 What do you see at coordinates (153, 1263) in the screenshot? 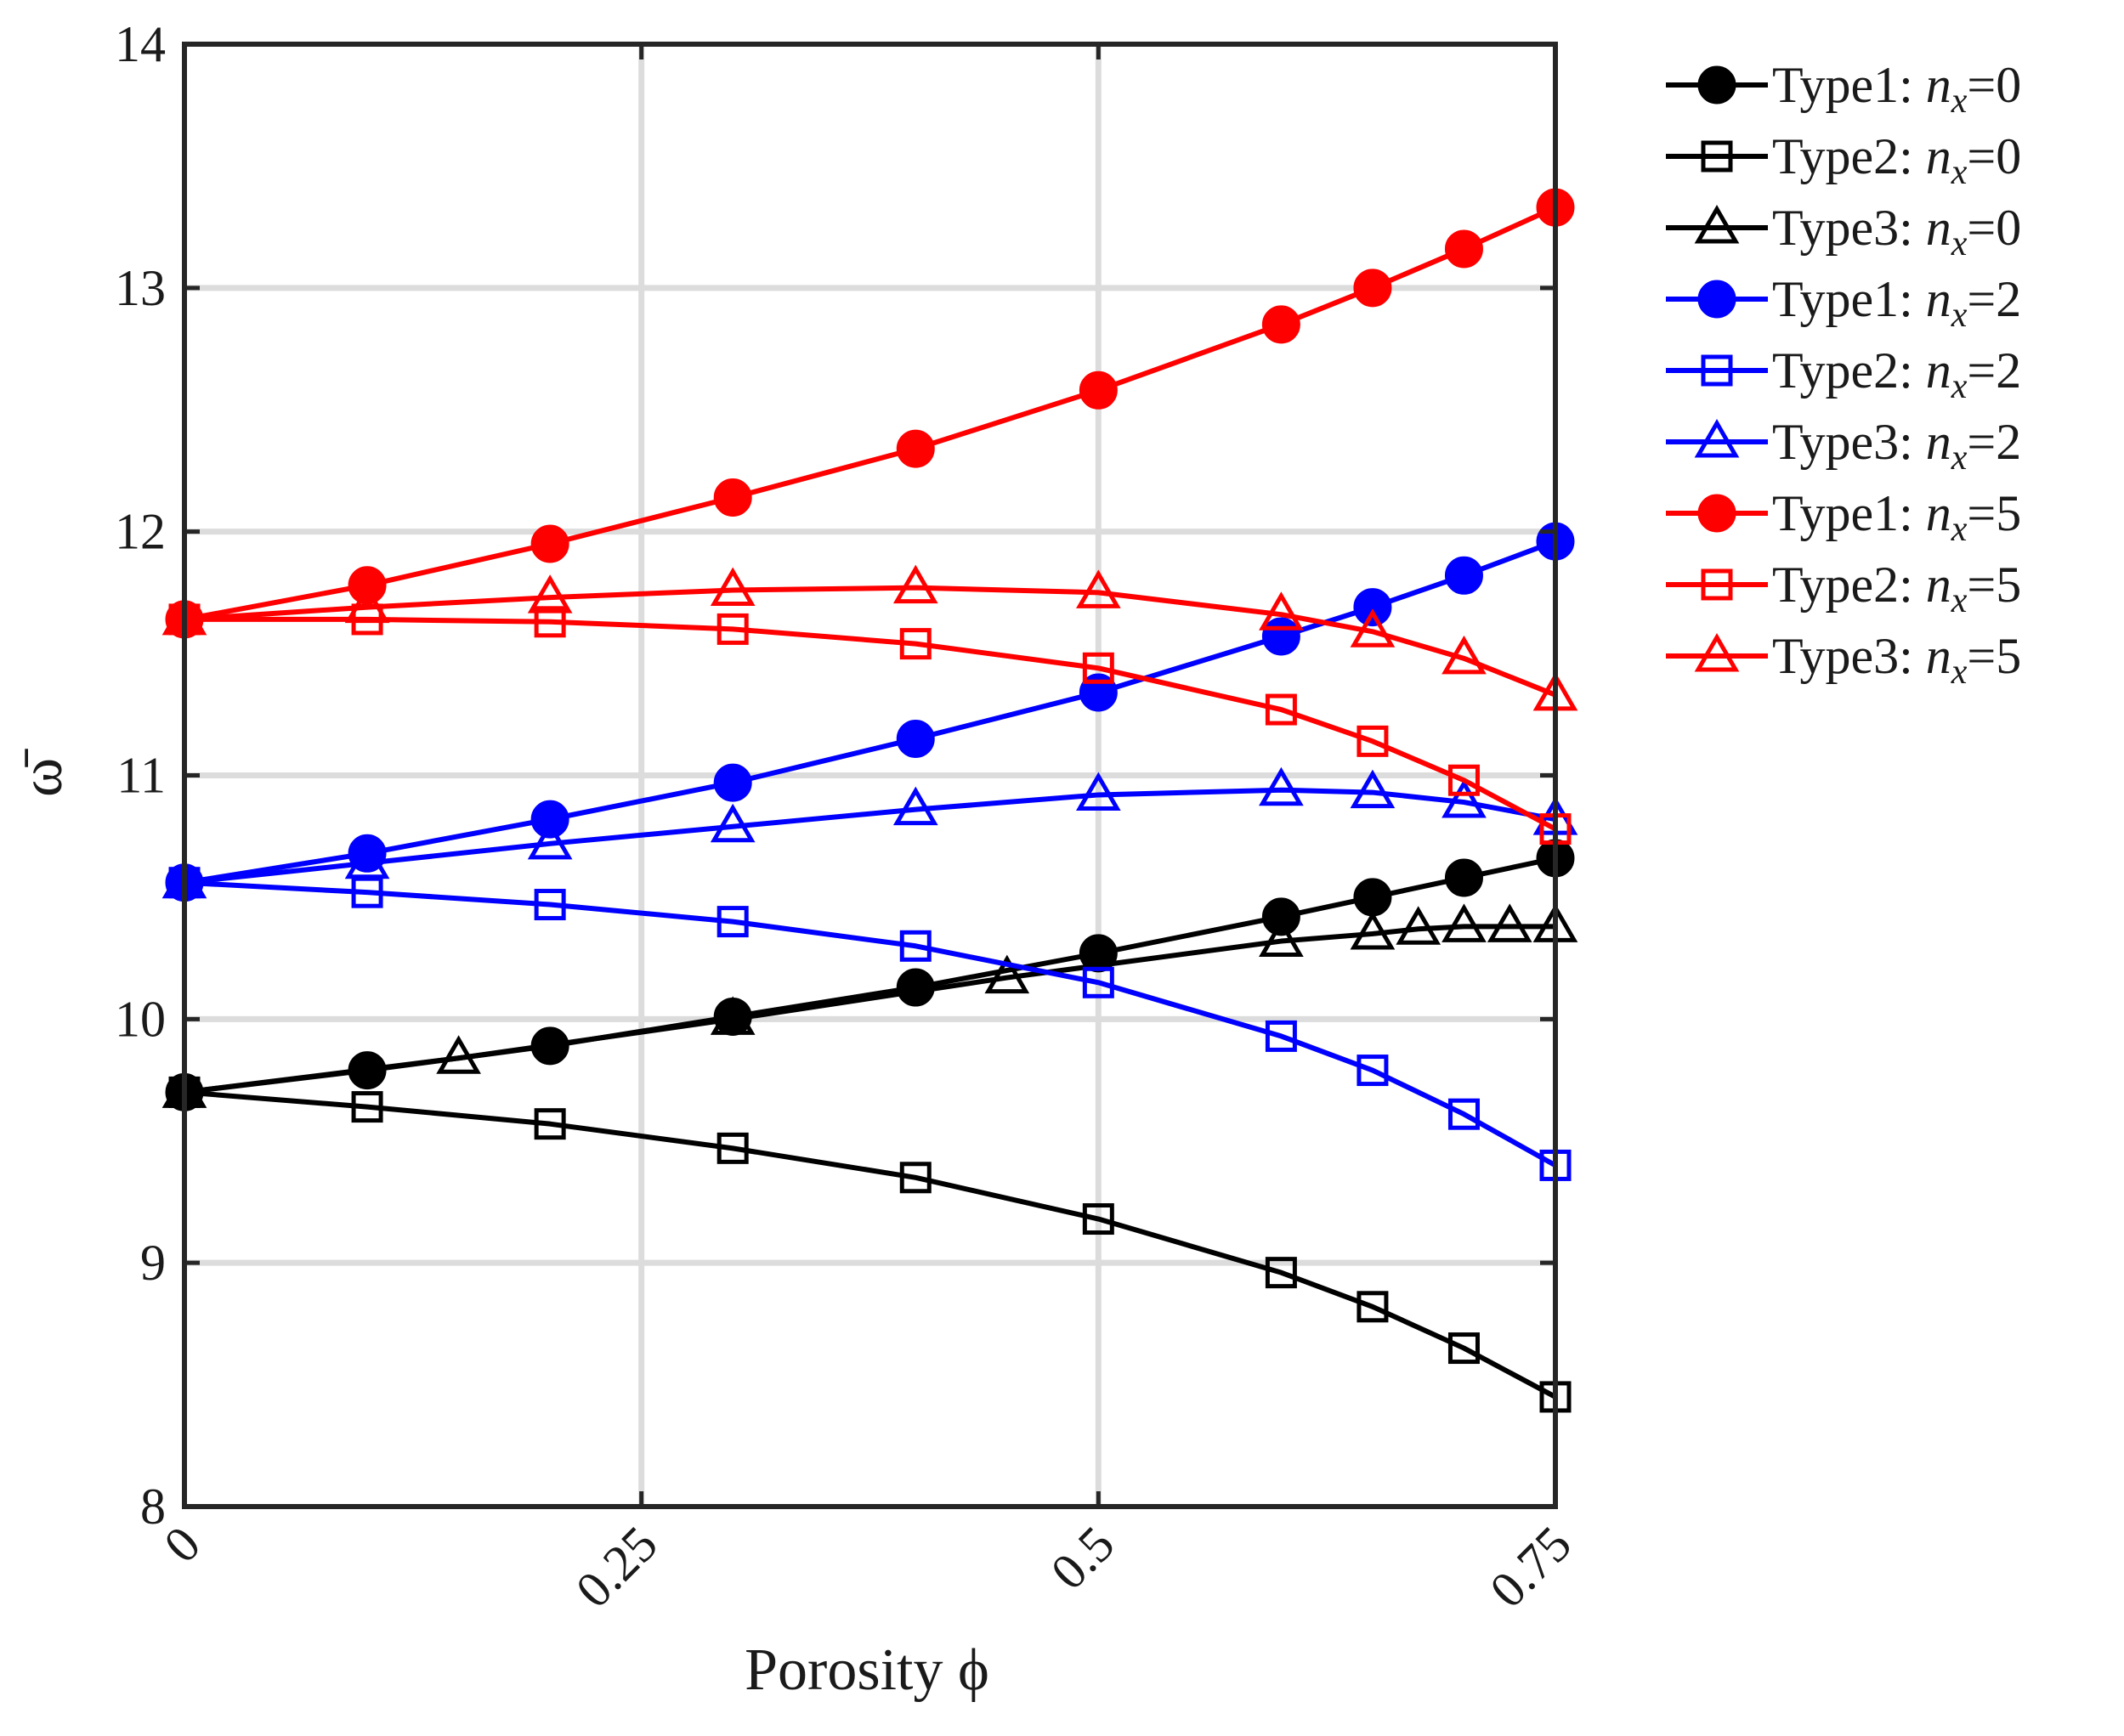
I see `y-tick-label: 9` at bounding box center [153, 1263].